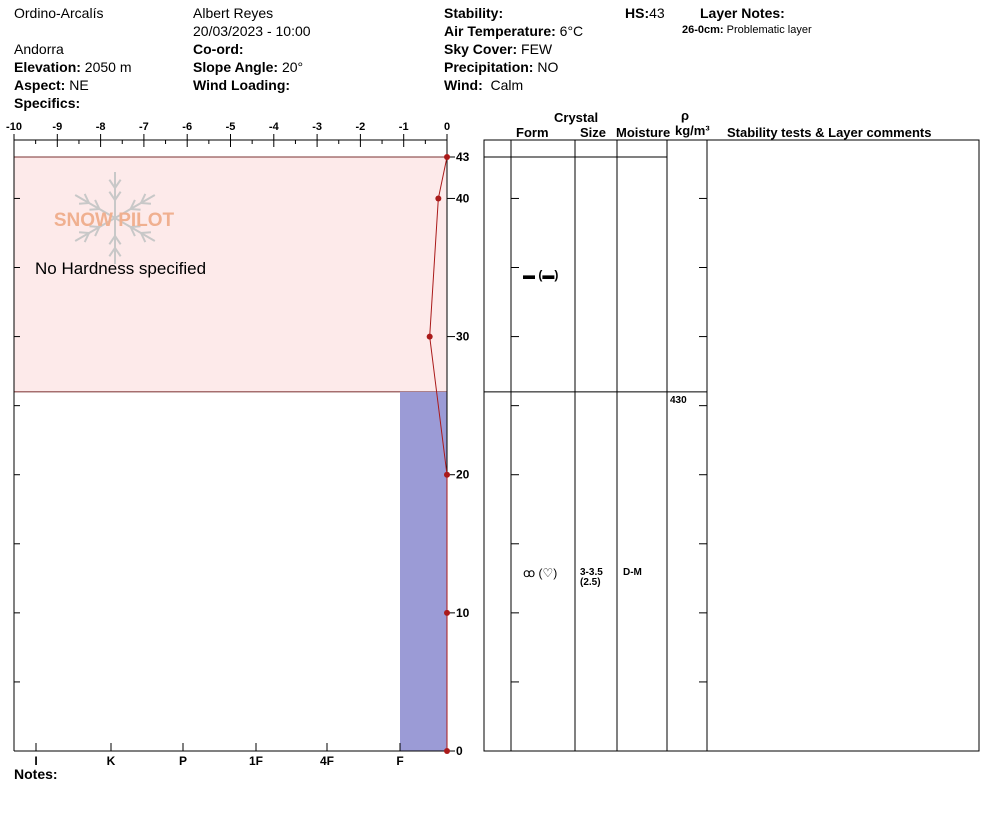 The height and width of the screenshot is (840, 994). I want to click on density-unit-header: kg/m³, so click(692, 130).